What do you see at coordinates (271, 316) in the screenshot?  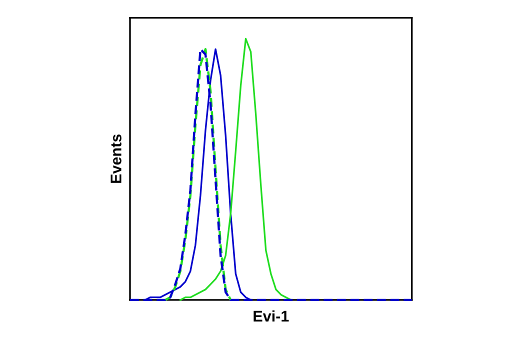 I see `x-axis-title: Evi-1` at bounding box center [271, 316].